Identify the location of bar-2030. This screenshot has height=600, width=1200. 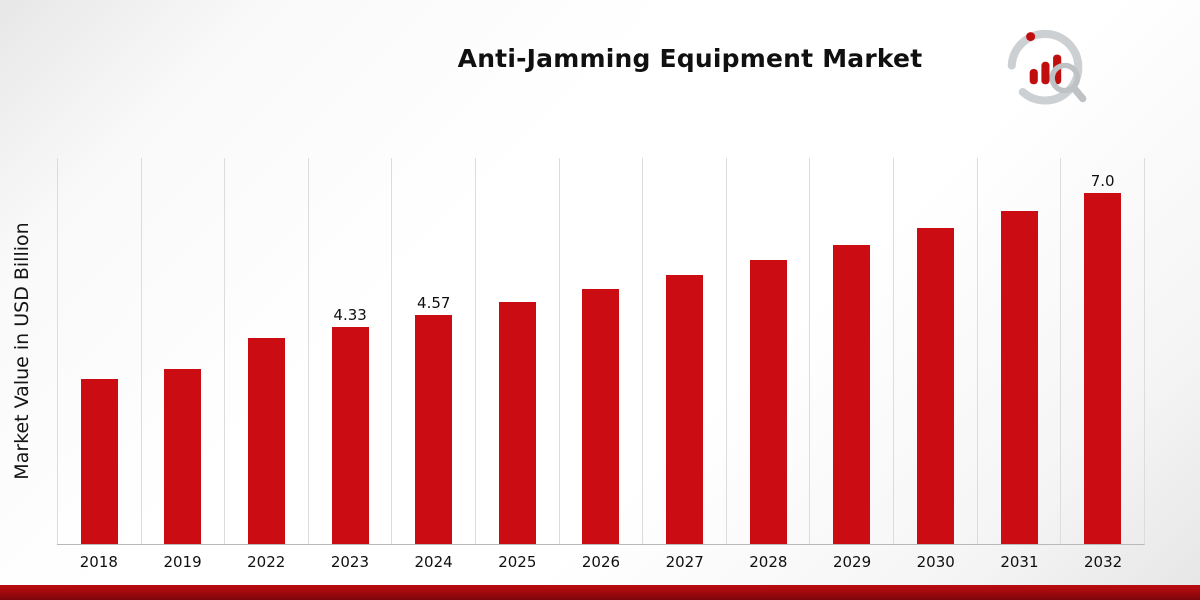
(935, 386).